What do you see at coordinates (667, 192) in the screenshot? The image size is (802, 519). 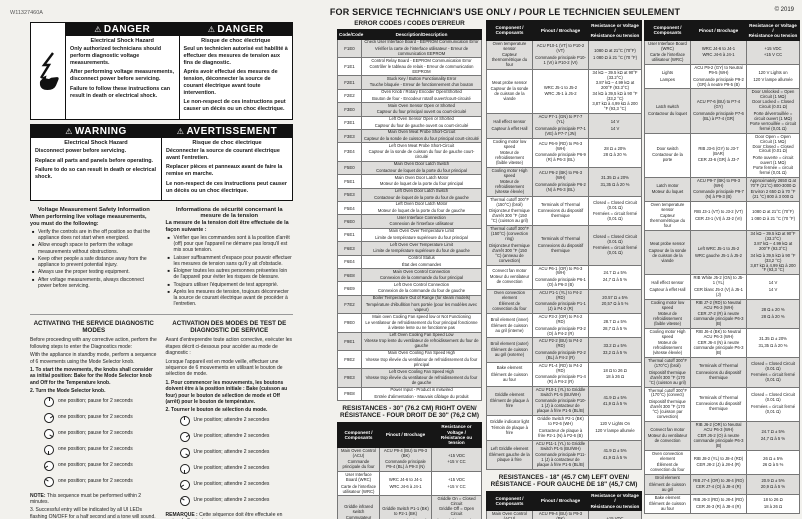 I see `resistance-component-fr: Moteur du loquet` at bounding box center [667, 192].